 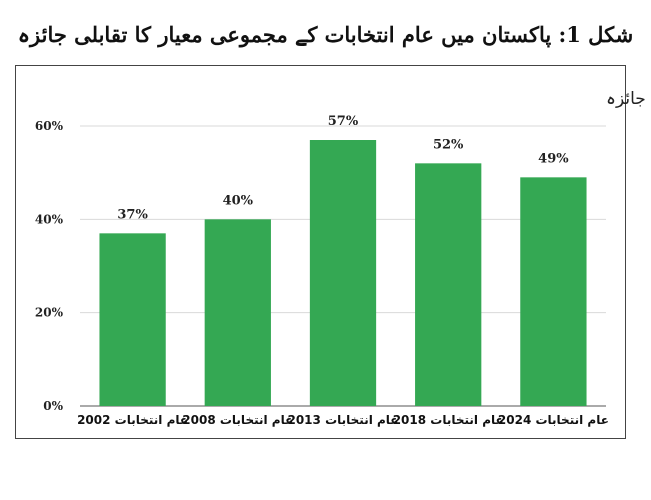 What do you see at coordinates (553, 158) in the screenshot?
I see `data-label: 49%` at bounding box center [553, 158].